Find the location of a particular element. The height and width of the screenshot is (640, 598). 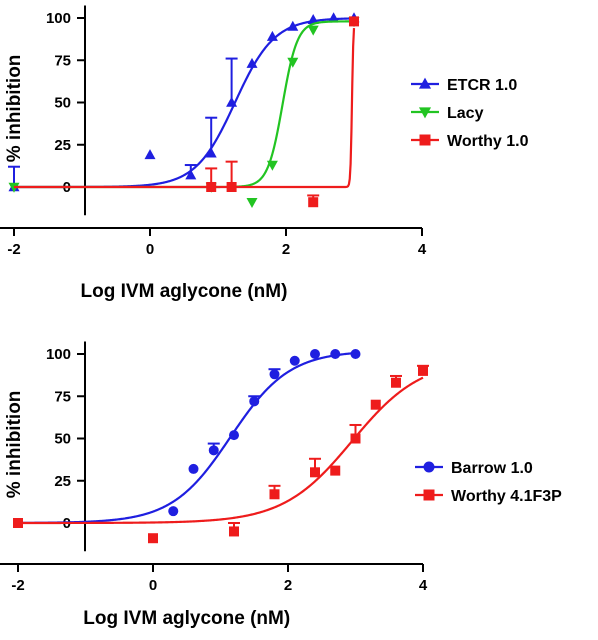

legend-label: Worthy 1.0 is located at coordinates (488, 141).